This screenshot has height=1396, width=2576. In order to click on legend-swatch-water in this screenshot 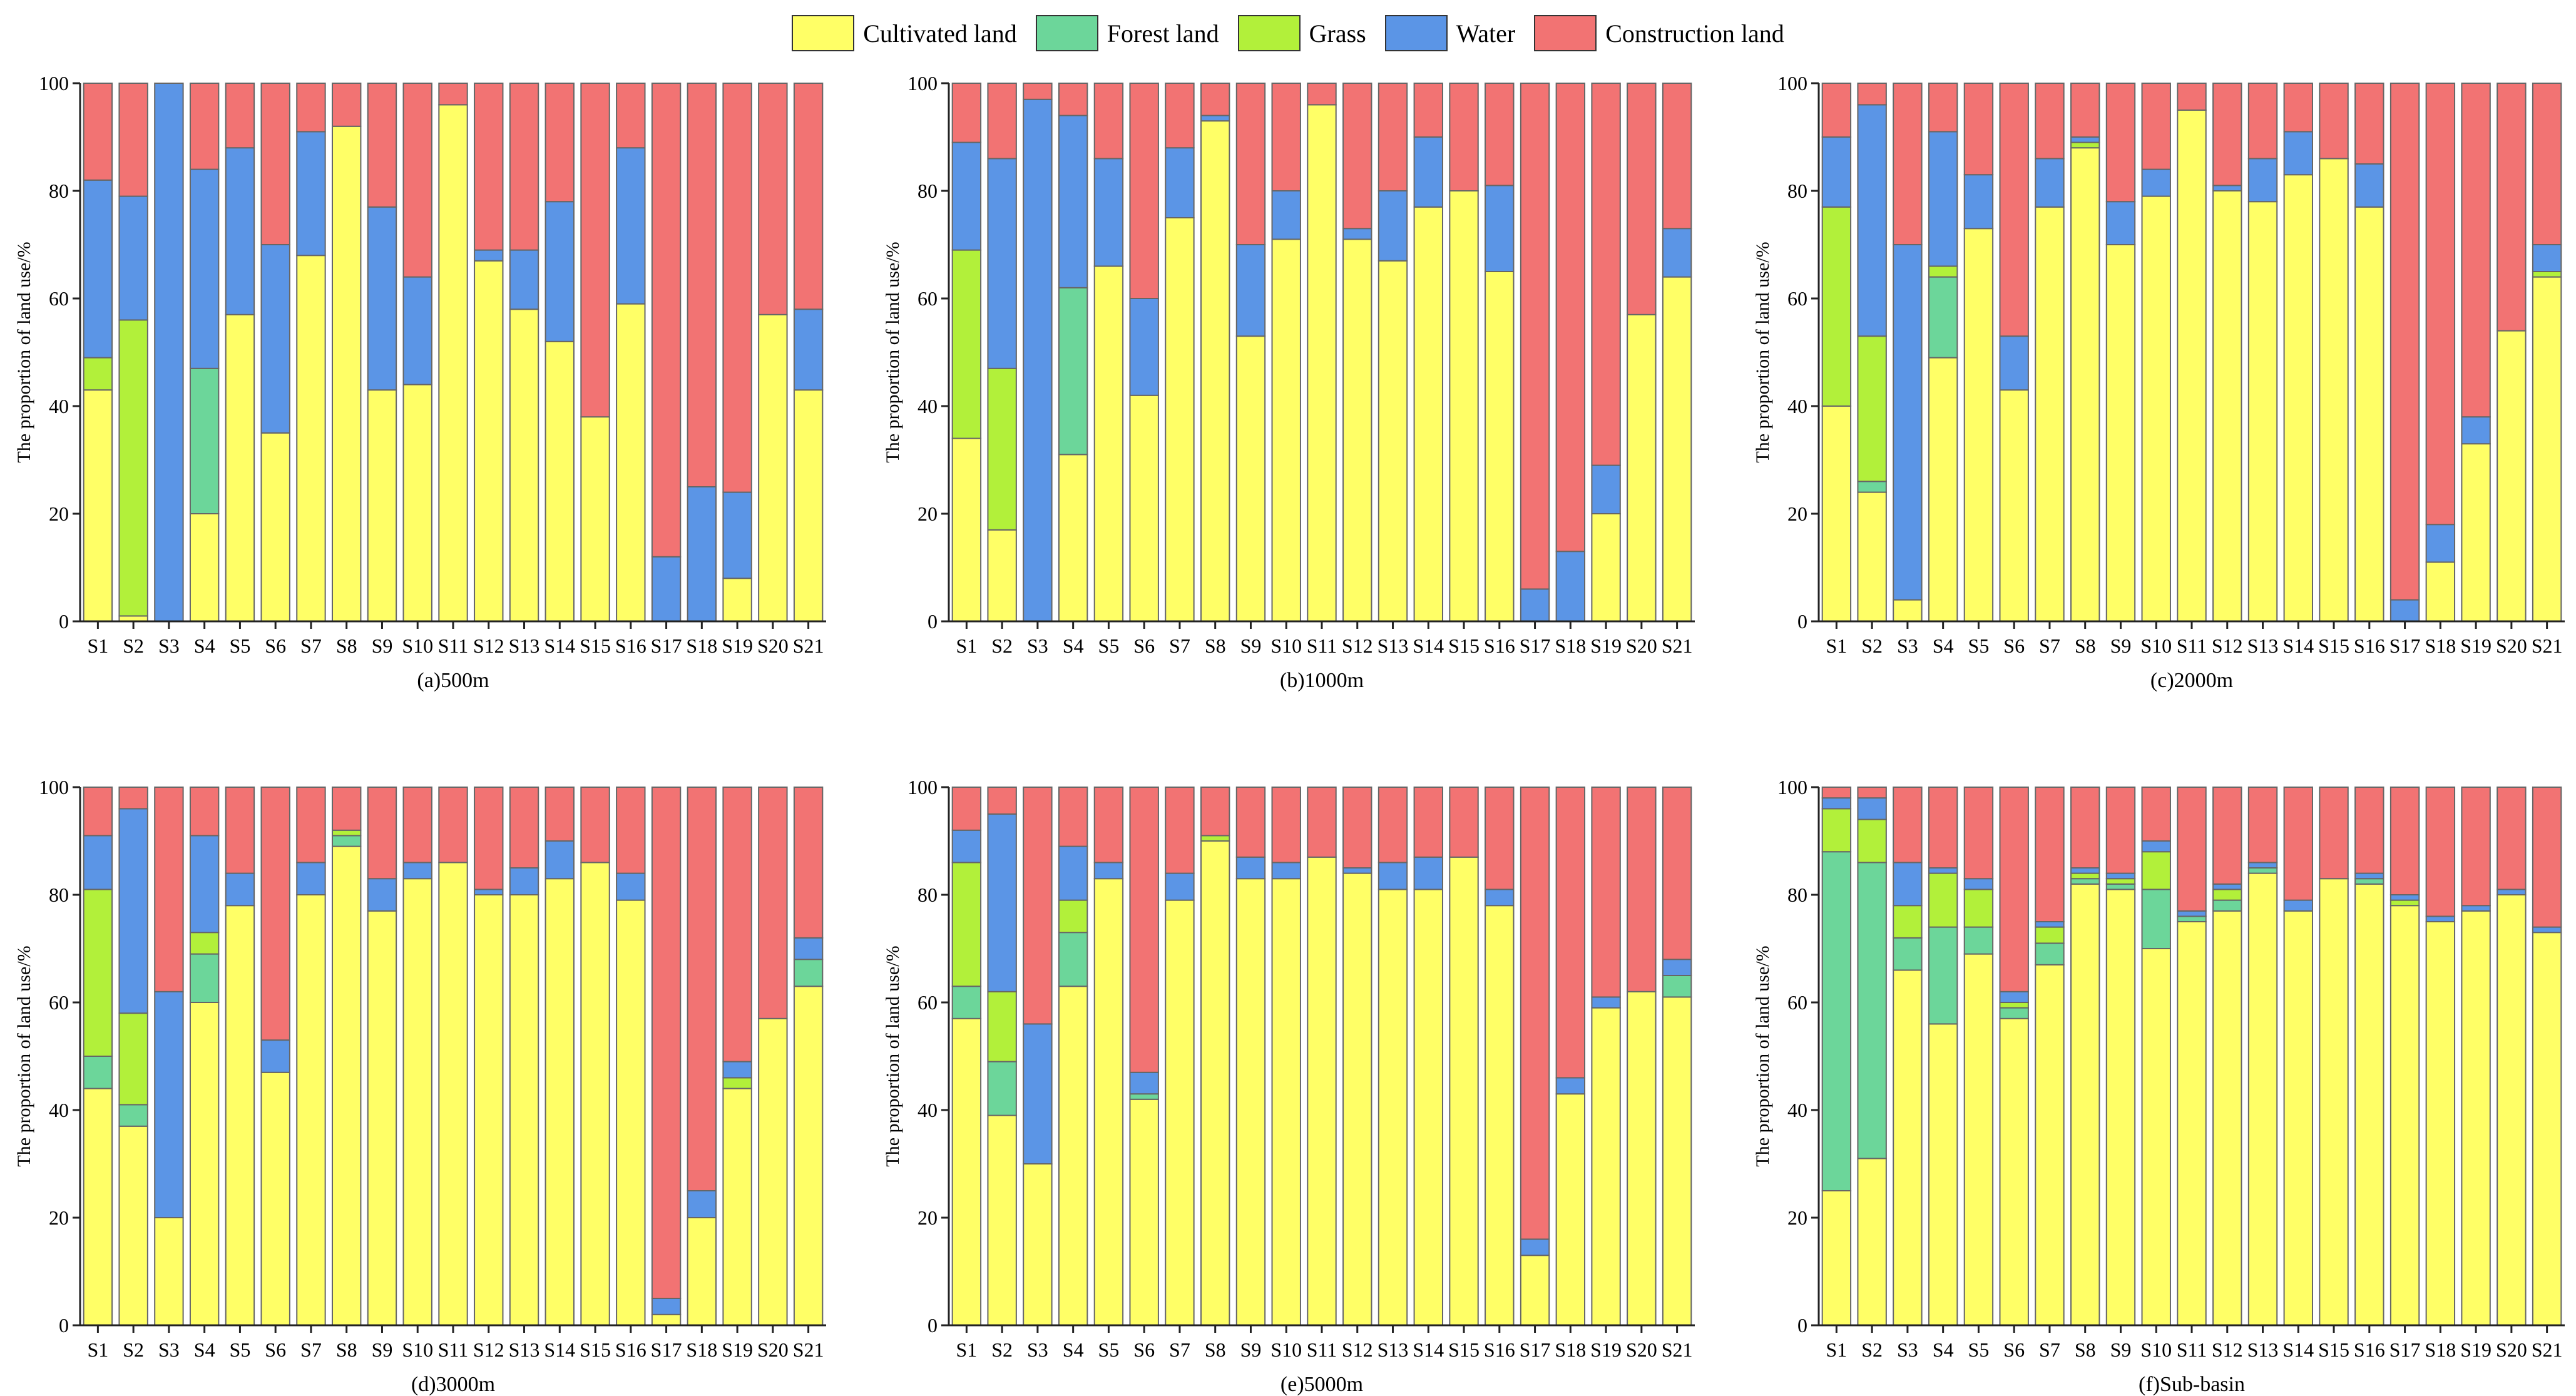, I will do `click(1416, 33)`.